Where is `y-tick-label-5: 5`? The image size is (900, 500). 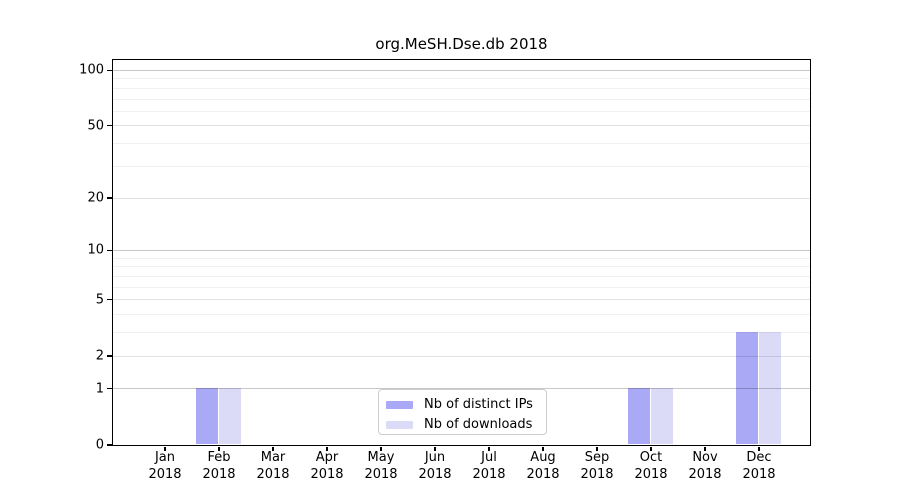
y-tick-label-5: 5 is located at coordinates (99, 299).